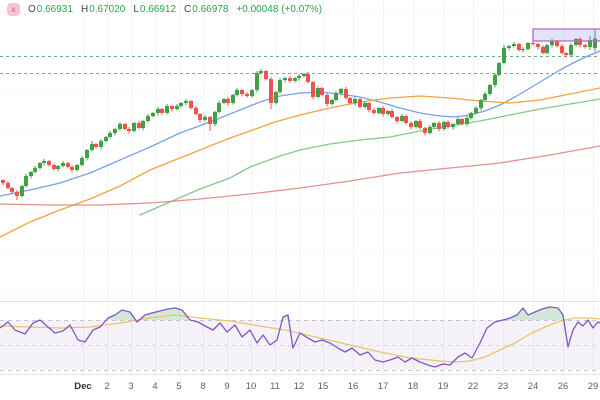  I want to click on time-axis-label: 5, so click(179, 386).